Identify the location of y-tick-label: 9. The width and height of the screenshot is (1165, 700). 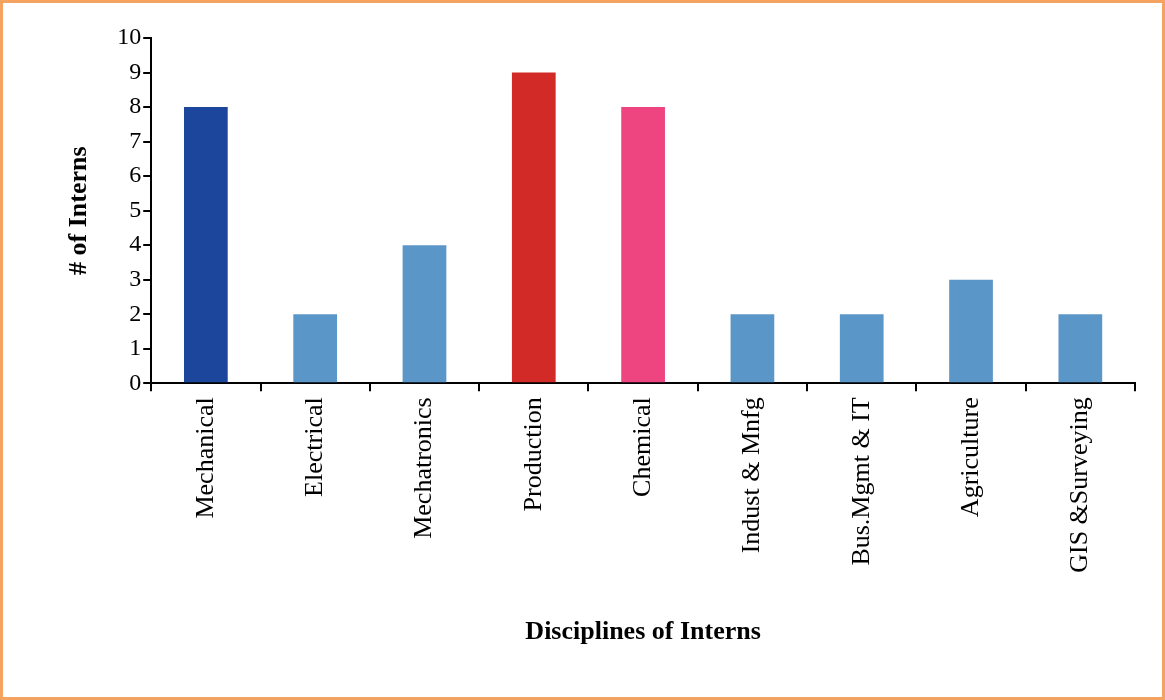
(135, 70).